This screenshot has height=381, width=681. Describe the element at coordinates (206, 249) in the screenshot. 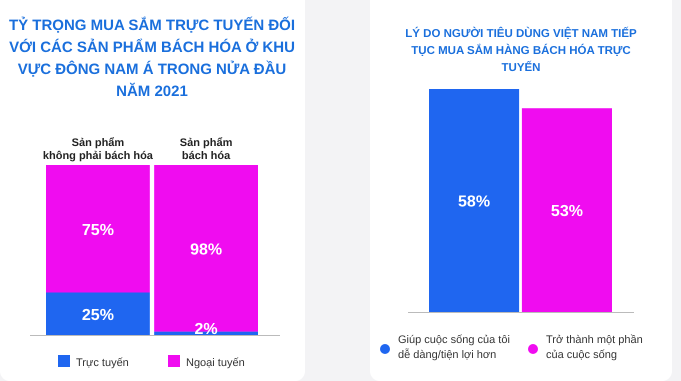

I see `data-label: 98%` at that location.